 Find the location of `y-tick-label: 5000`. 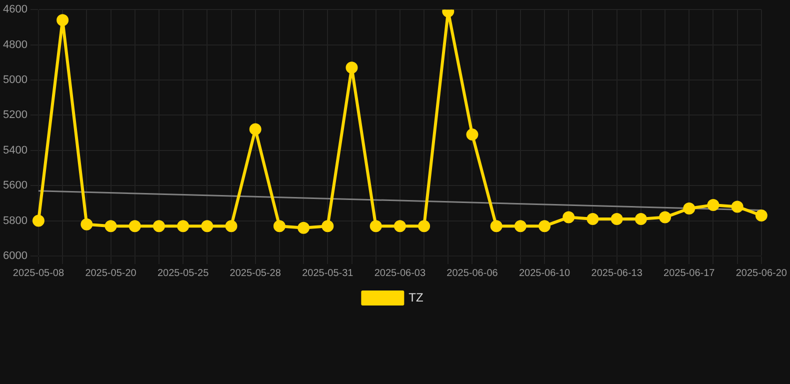

y-tick-label: 5000 is located at coordinates (15, 80).